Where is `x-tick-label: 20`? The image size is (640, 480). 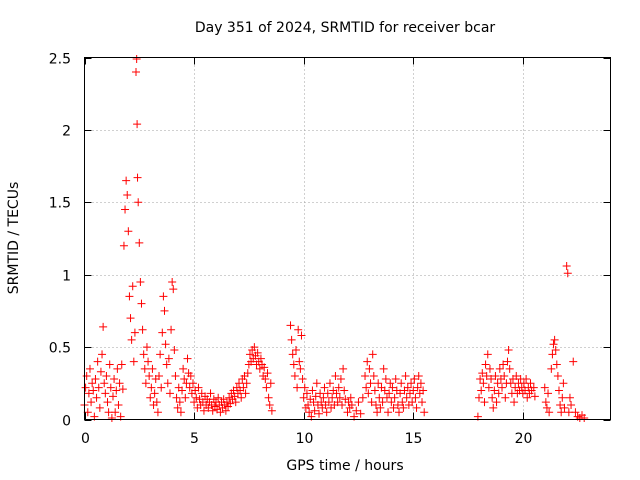
x-tick-label: 20 is located at coordinates (524, 439).